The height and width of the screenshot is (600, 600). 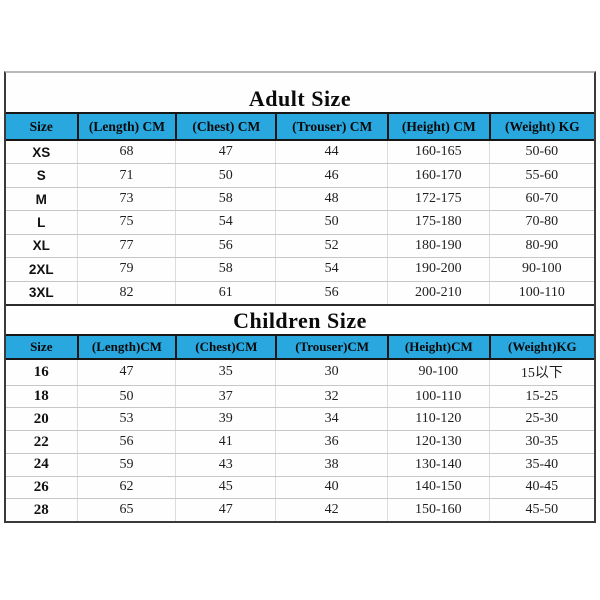 I want to click on length-cell: 56, so click(x=126, y=442).